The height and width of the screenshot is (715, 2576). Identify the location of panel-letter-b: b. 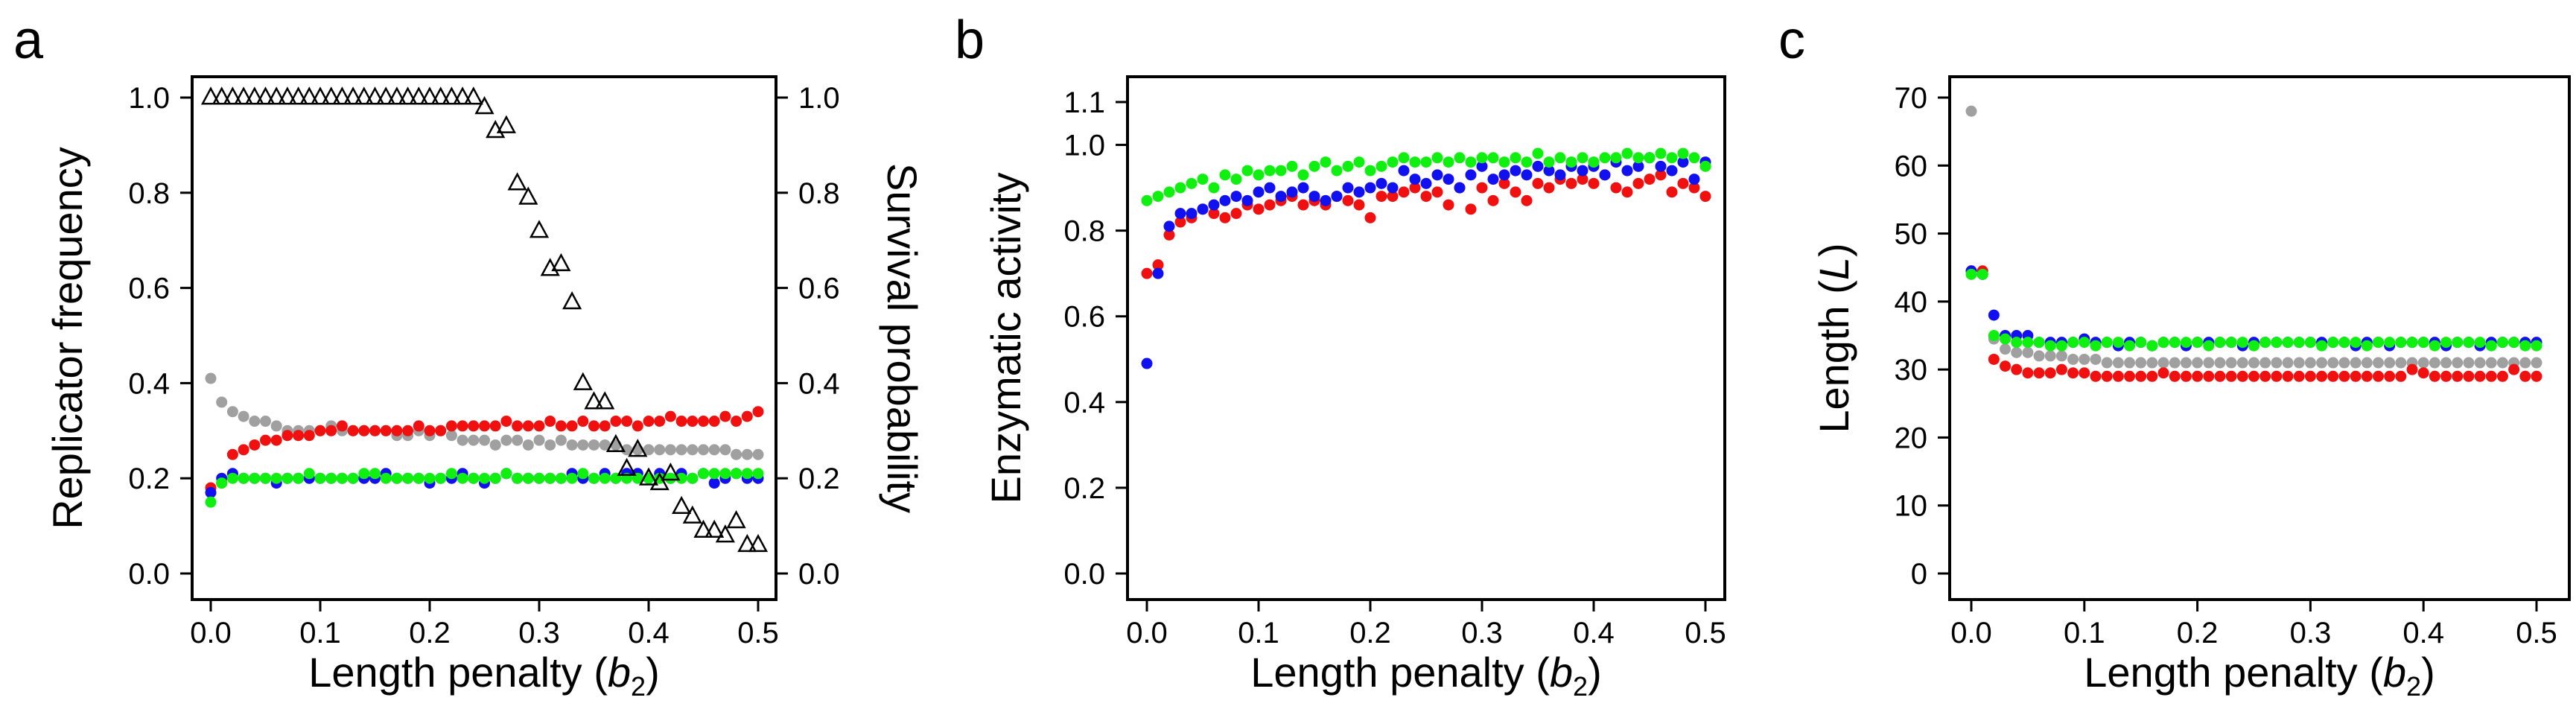
(970, 40).